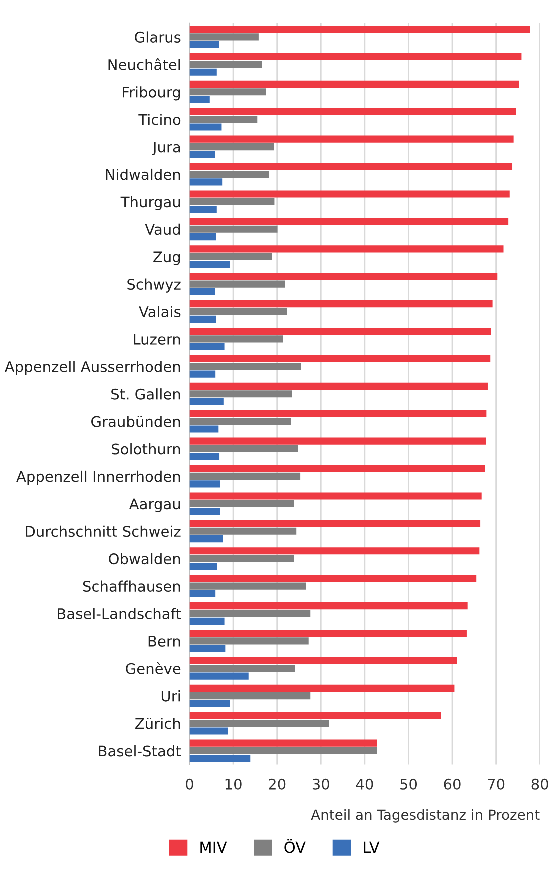  What do you see at coordinates (146, 449) in the screenshot?
I see `y-tick-label: Solothurn` at bounding box center [146, 449].